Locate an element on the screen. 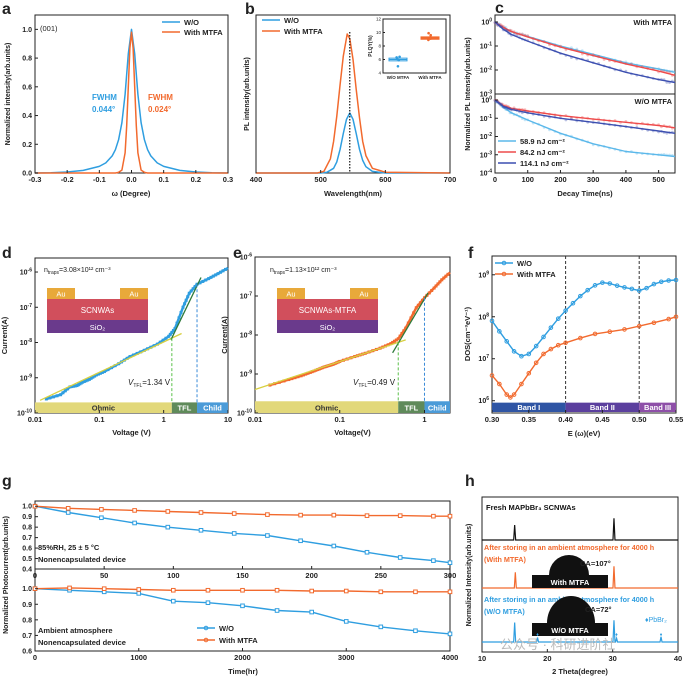  x-axis-label: E (ω)(eV) is located at coordinates (584, 433).